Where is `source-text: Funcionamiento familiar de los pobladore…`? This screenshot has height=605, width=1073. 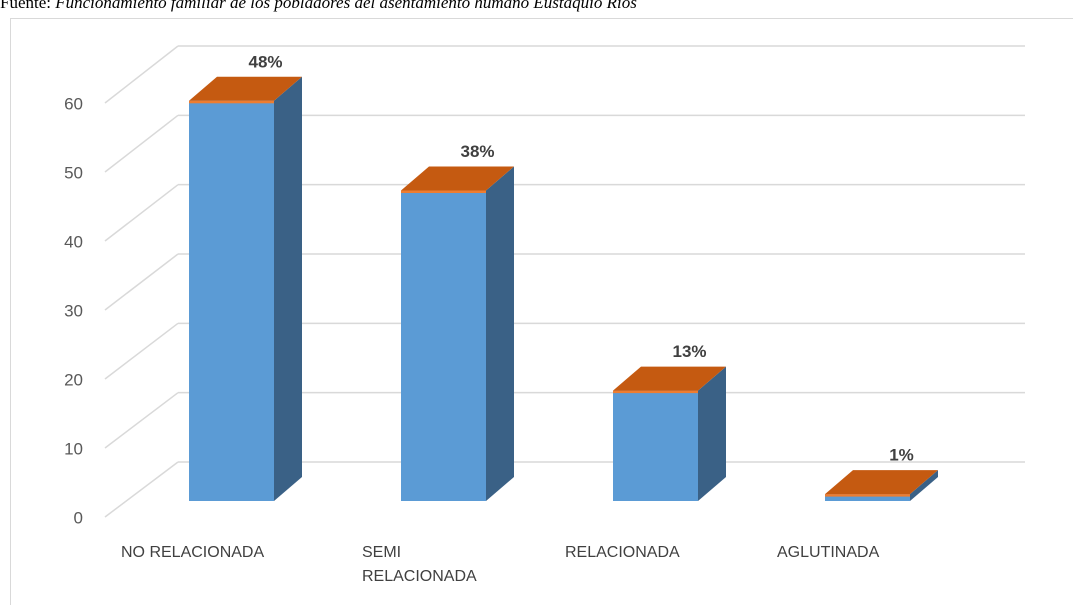 source-text: Funcionamiento familiar de los pobladore… is located at coordinates (346, 6).